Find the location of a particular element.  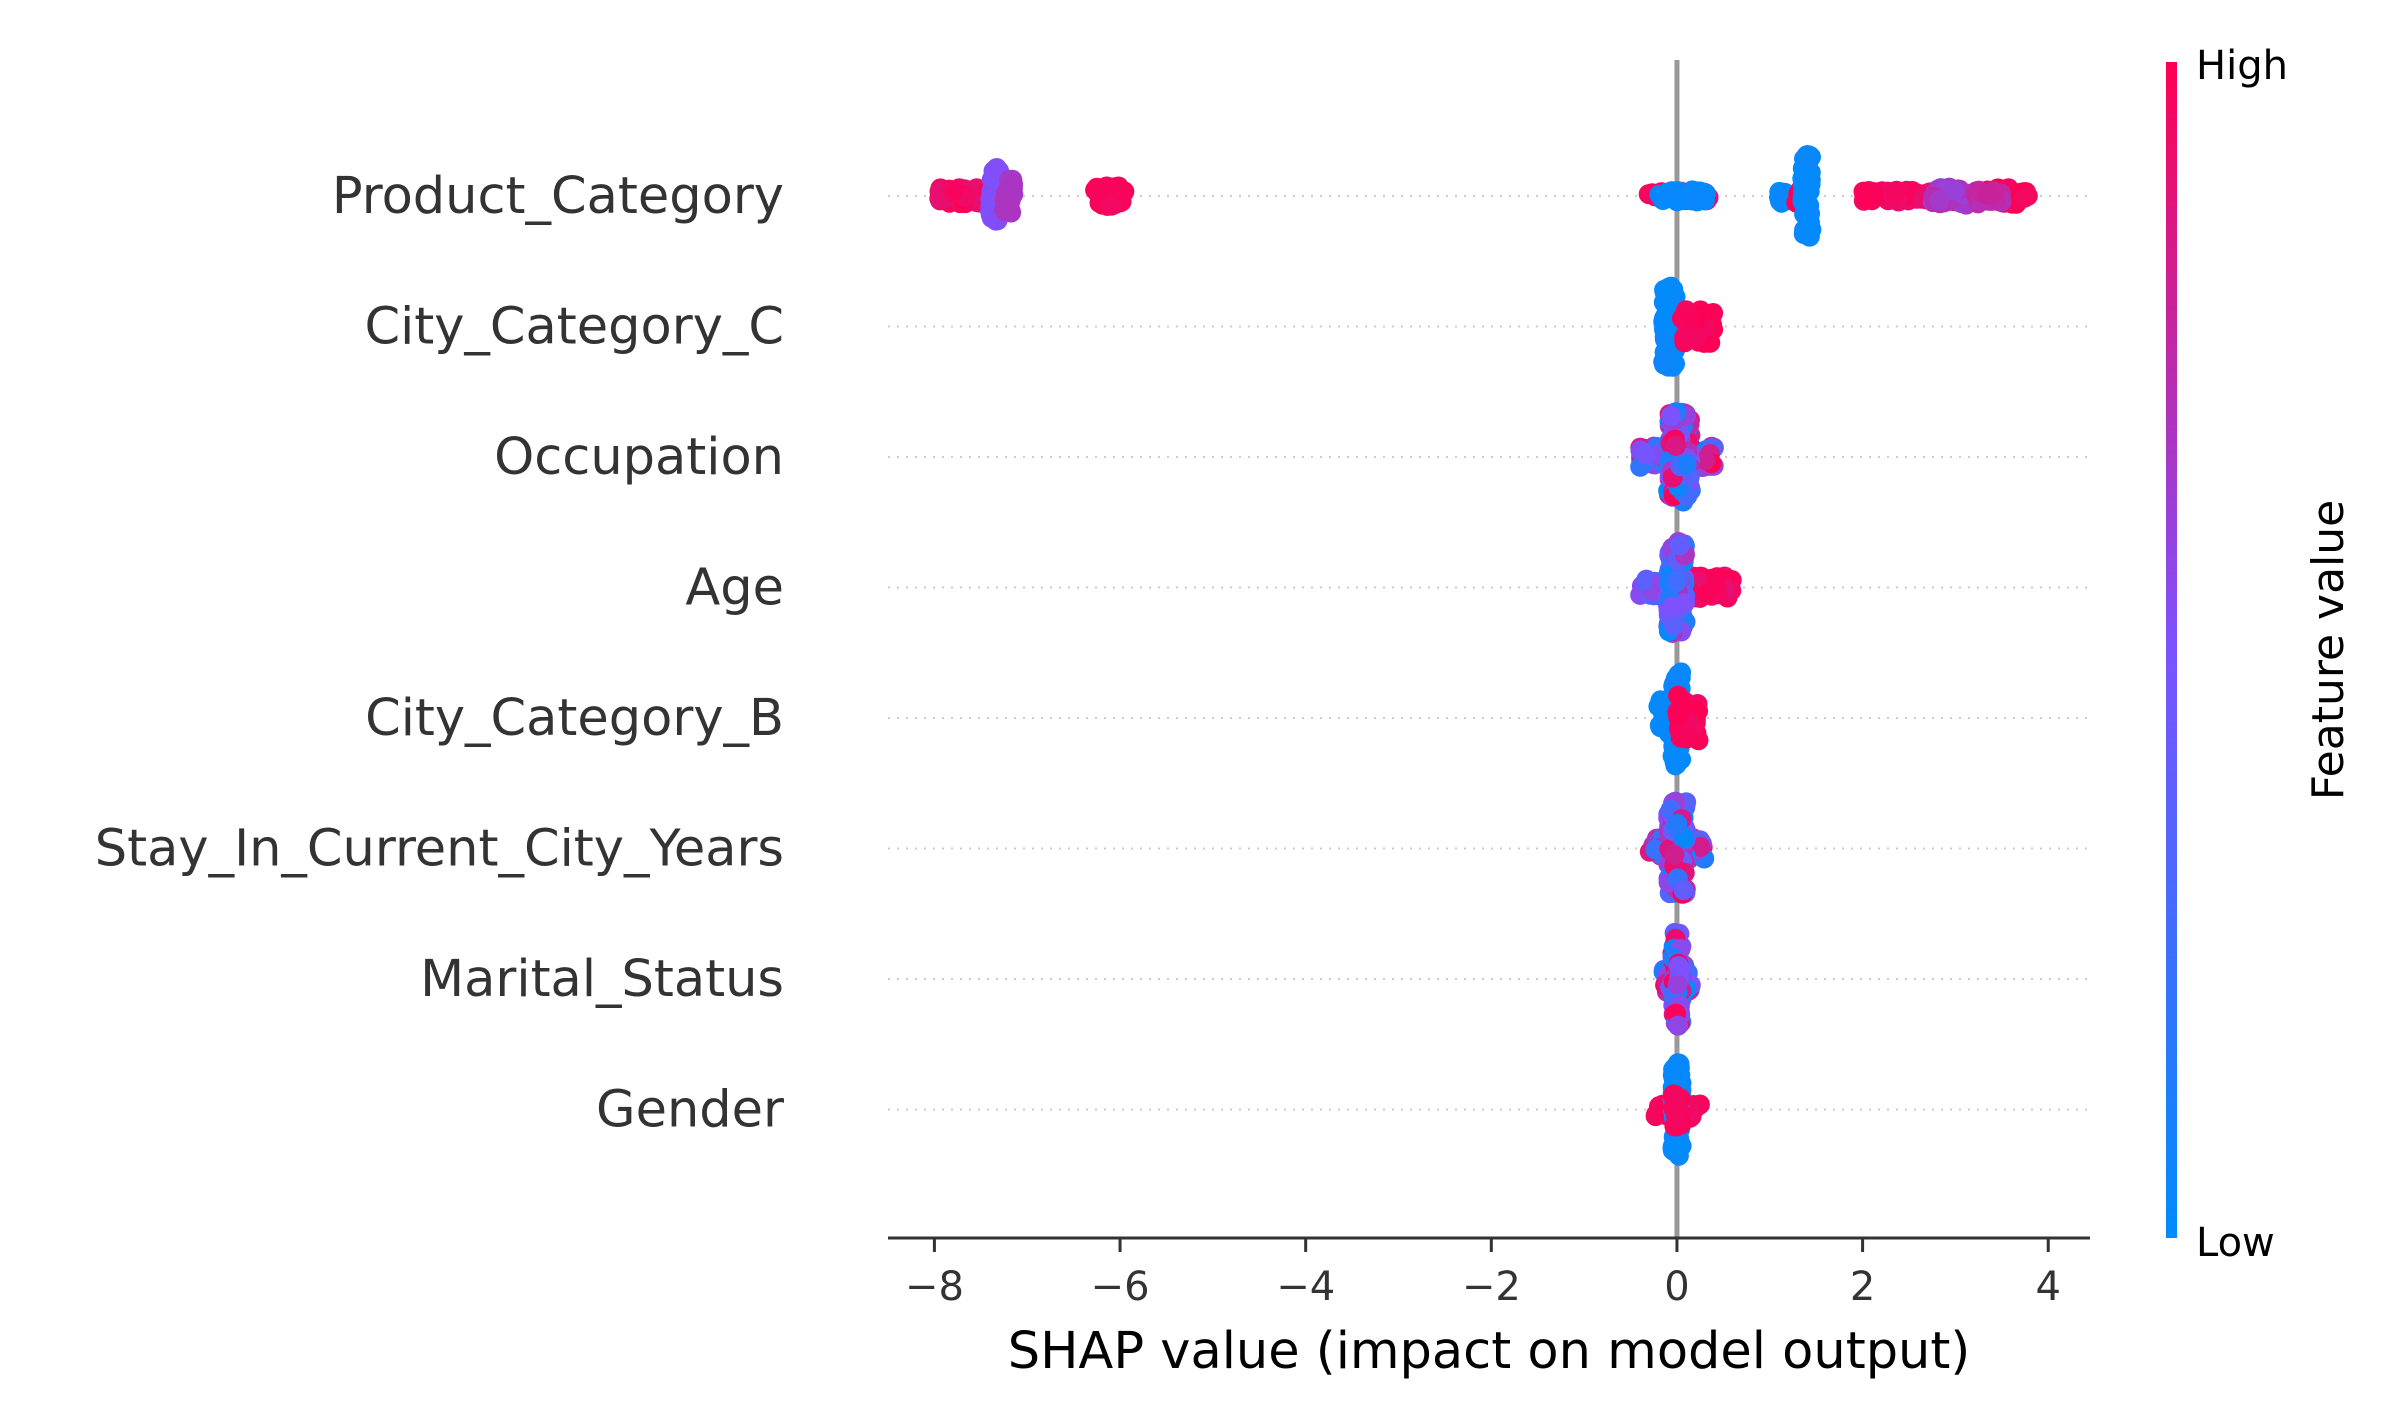

x-axis: −8 −6 −4 −2 0 2 4 is located at coordinates (1489, 1273).